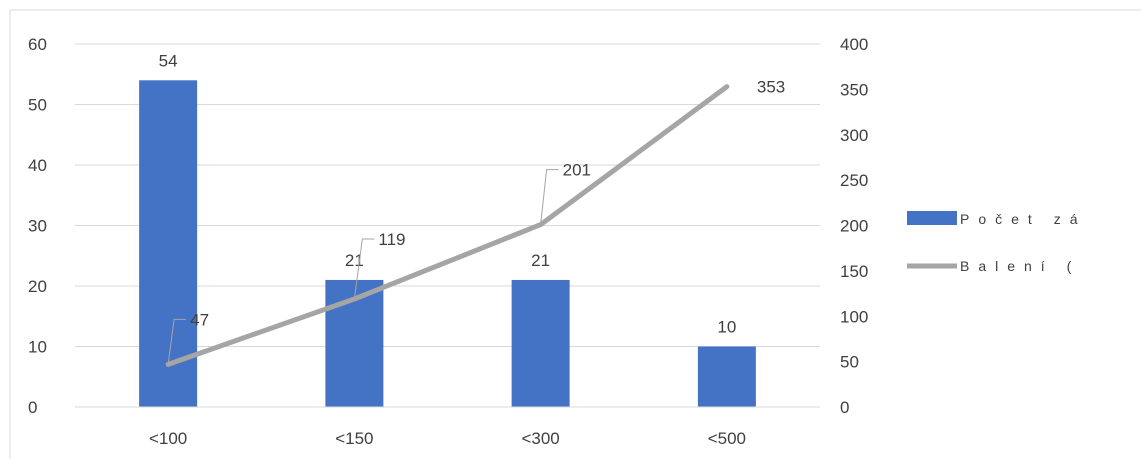  What do you see at coordinates (37, 347) in the screenshot?
I see `y-left-tick-label: 10` at bounding box center [37, 347].